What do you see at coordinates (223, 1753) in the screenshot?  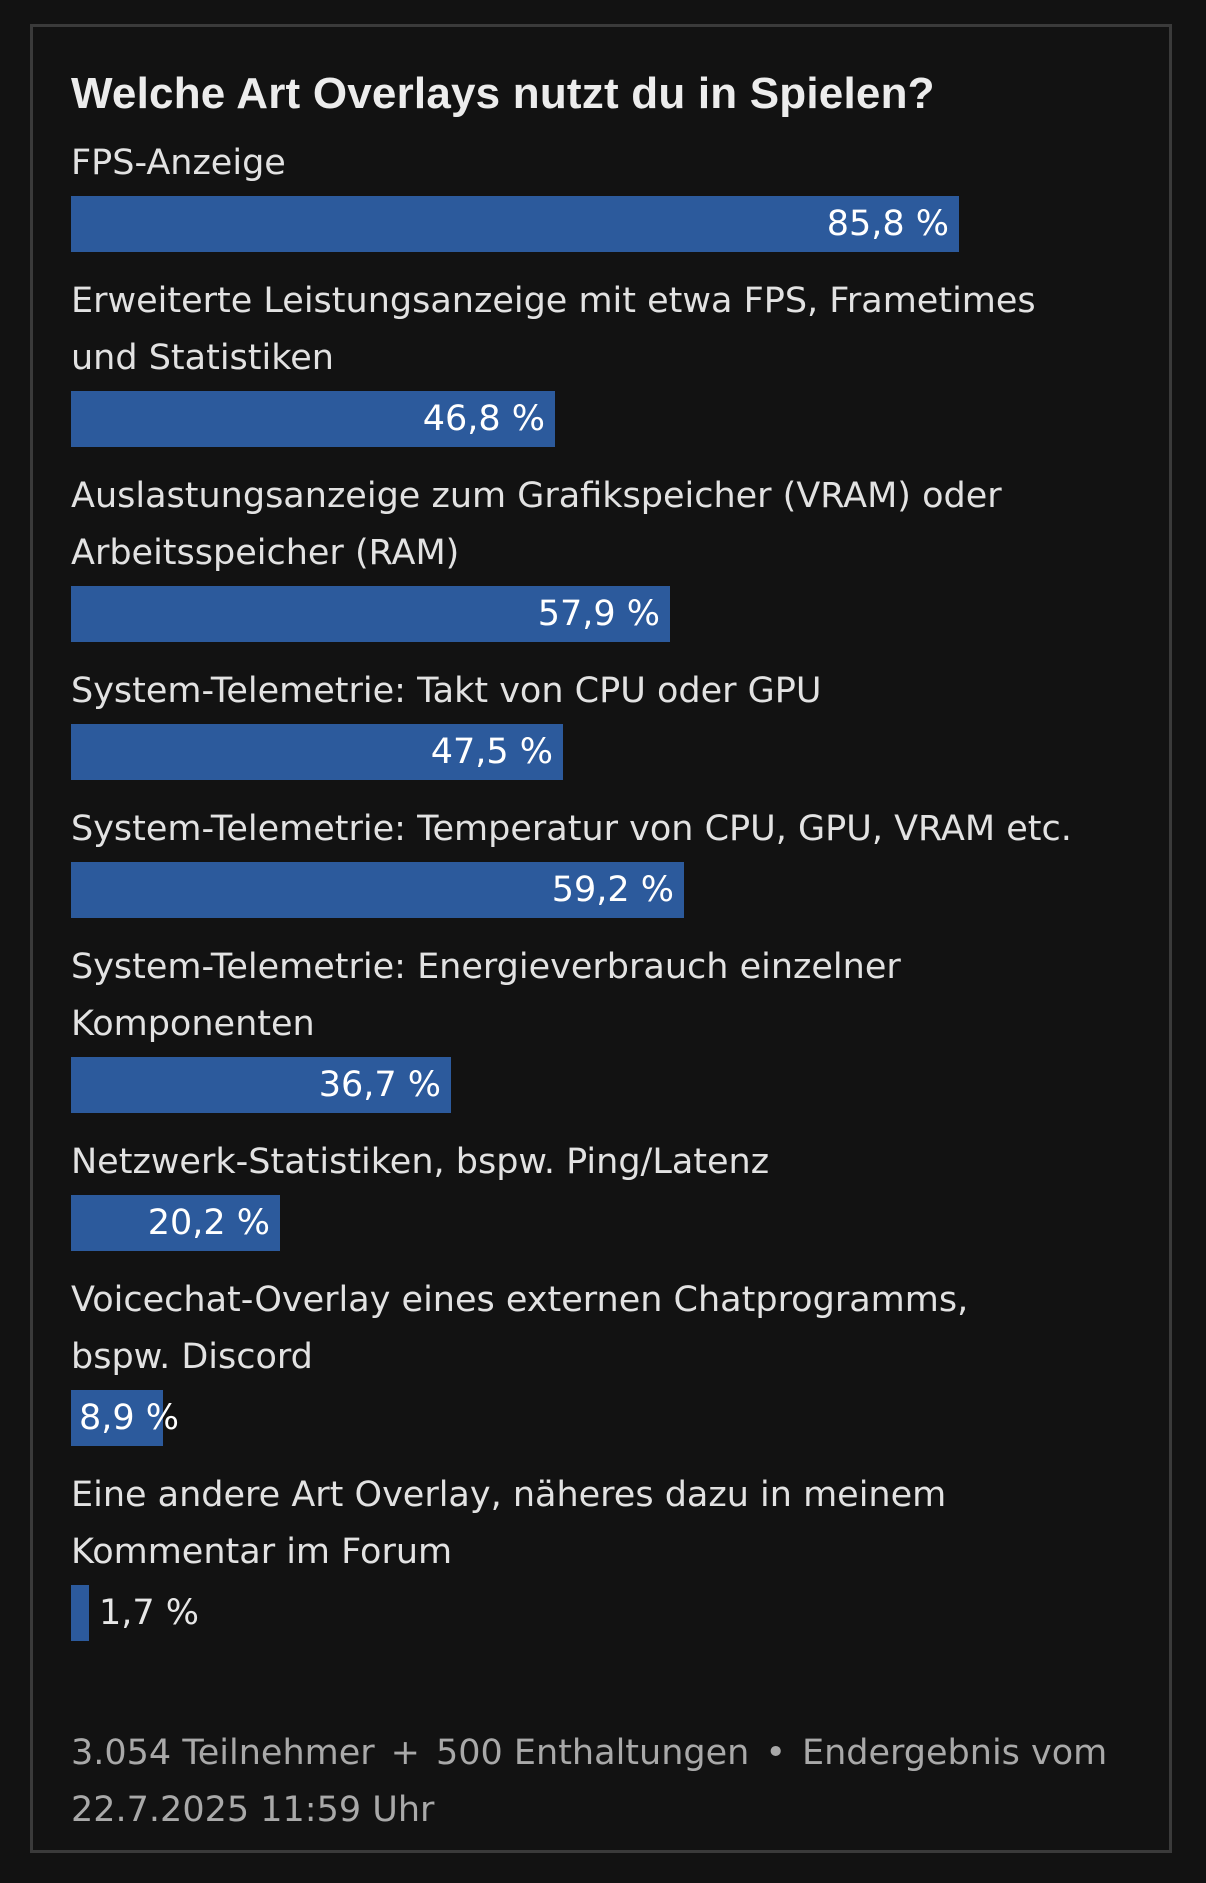 I see `participants-count: 3.054 Teilnehmer` at bounding box center [223, 1753].